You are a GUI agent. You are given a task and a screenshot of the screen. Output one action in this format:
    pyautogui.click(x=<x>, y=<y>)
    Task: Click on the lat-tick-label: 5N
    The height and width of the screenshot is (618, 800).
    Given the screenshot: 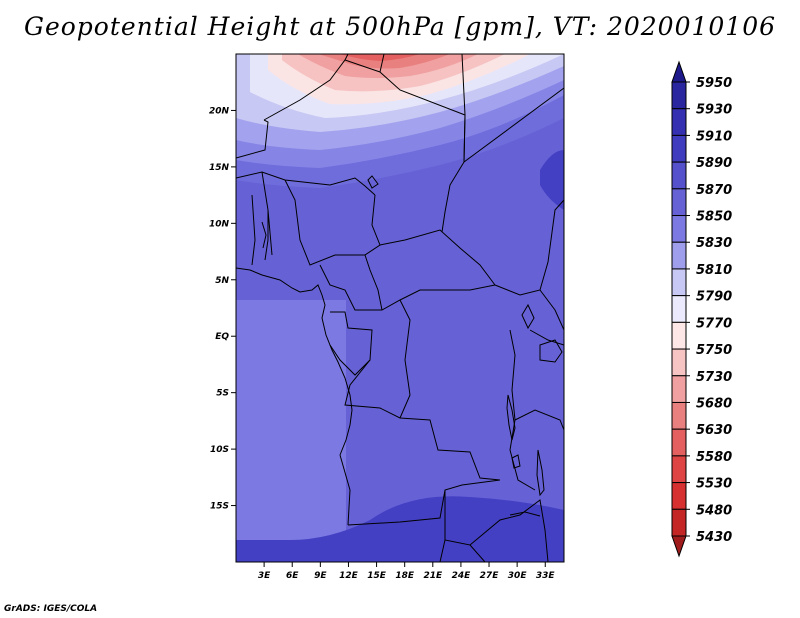 What is the action you would take?
    pyautogui.click(x=222, y=281)
    